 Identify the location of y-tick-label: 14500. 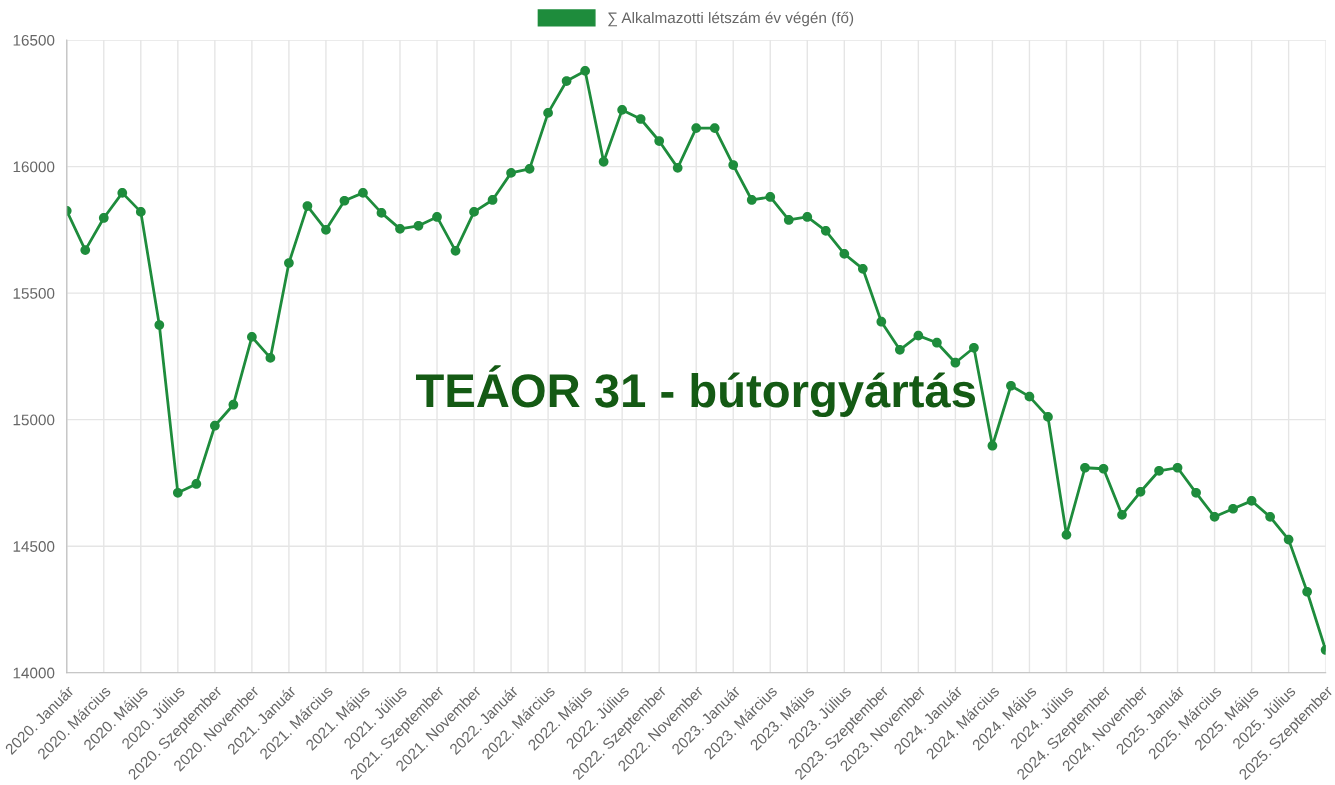
(34, 546).